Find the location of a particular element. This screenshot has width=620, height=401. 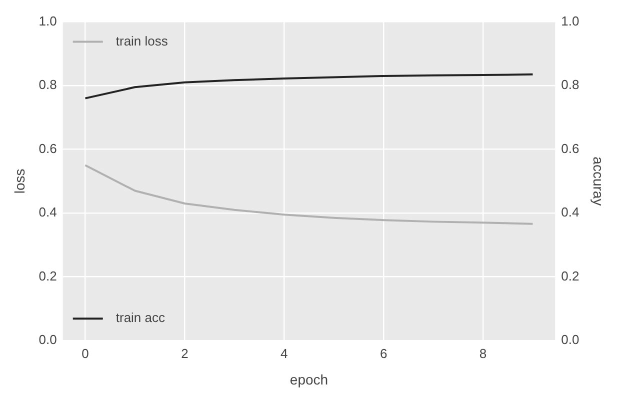

y2-axis-title: accuray is located at coordinates (598, 181).